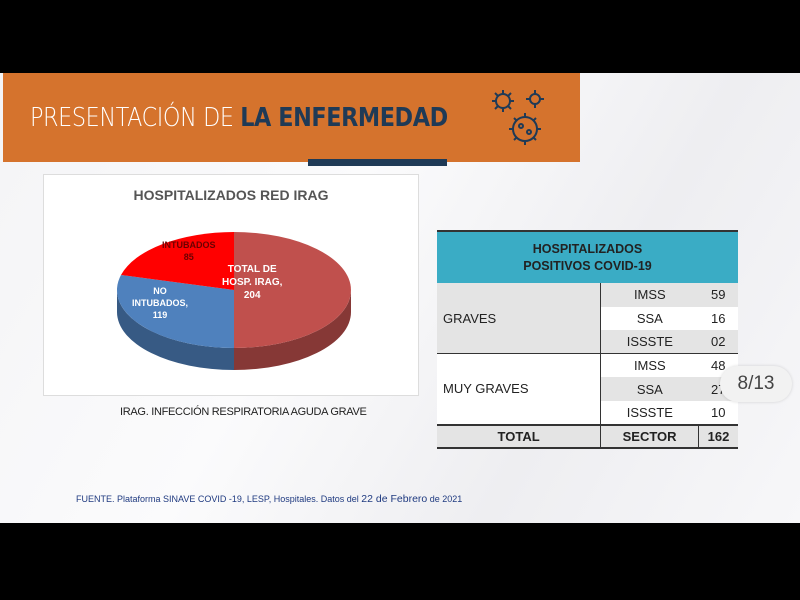  I want to click on virus-icon, so click(518, 117).